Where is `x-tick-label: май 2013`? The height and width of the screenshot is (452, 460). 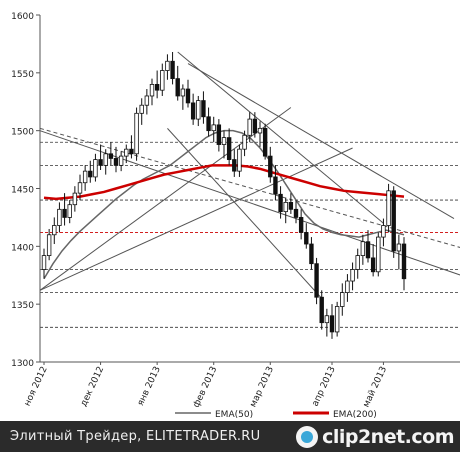 x-tick-label: май 2013 is located at coordinates (376, 387).